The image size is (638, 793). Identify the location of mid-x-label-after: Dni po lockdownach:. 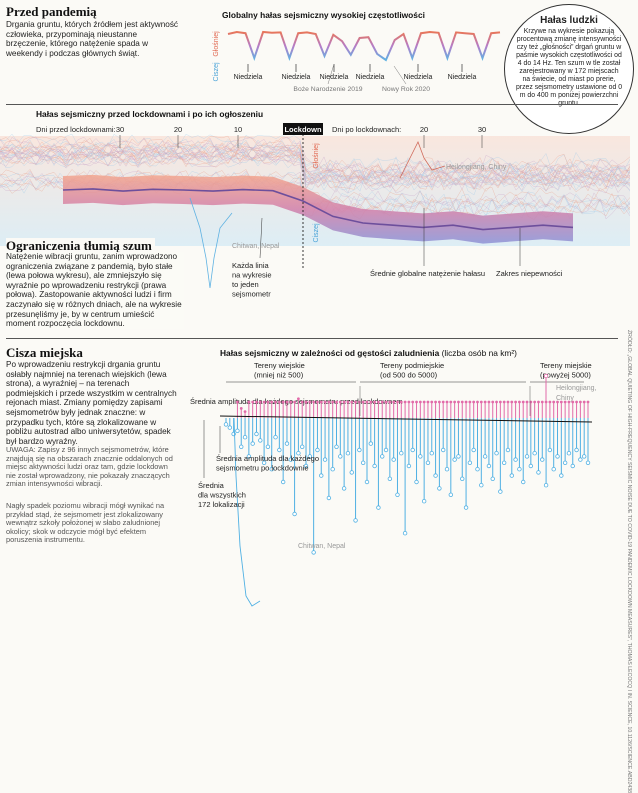
(366, 129).